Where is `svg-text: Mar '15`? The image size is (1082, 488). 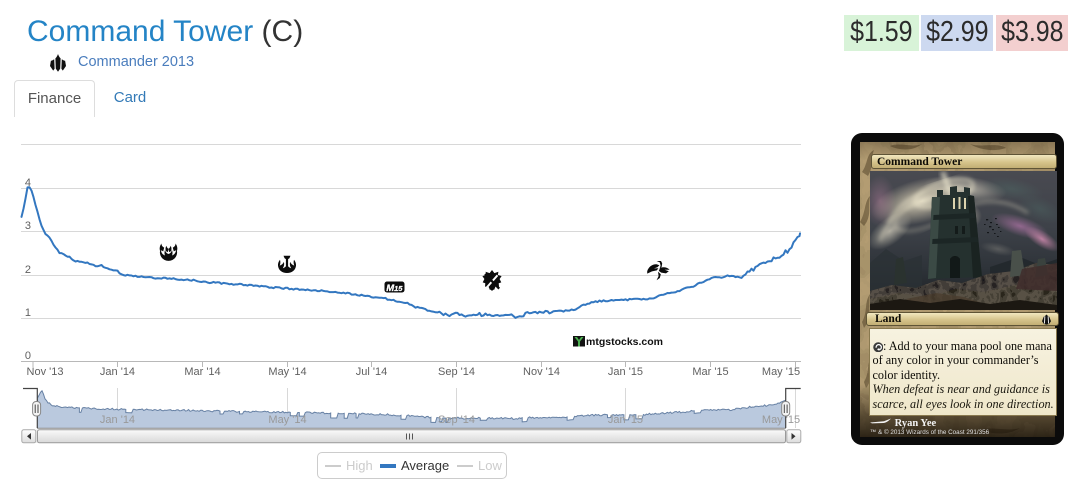 svg-text: Mar '15 is located at coordinates (710, 372).